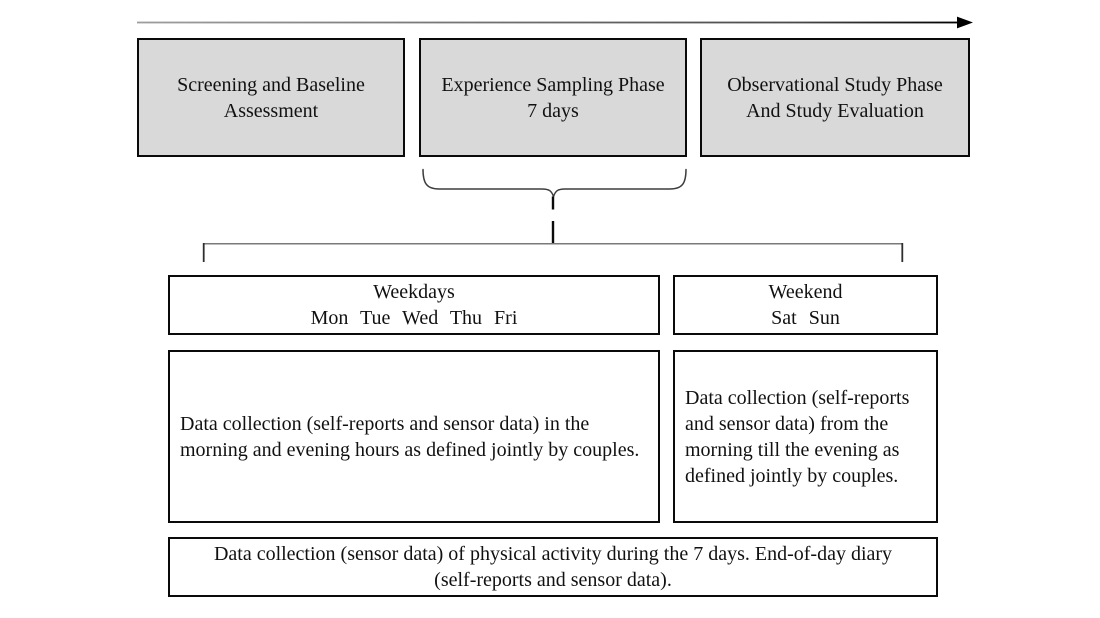 This screenshot has height=618, width=1100. I want to click on phase-label-line: And Study Evaluation, so click(835, 110).